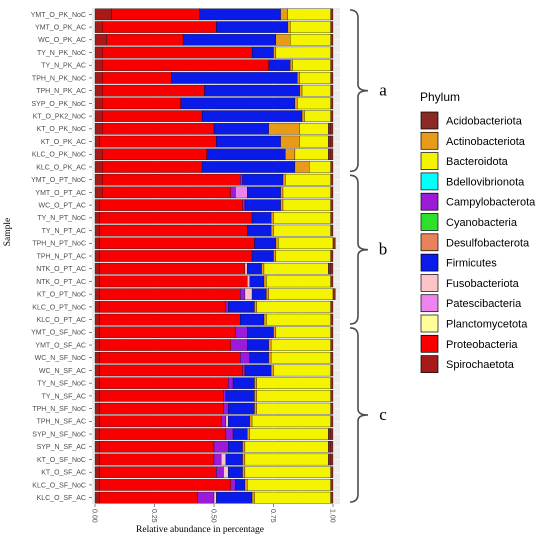 The image size is (550, 543). What do you see at coordinates (491, 203) in the screenshot?
I see `legend-label: Campylobacterota` at bounding box center [491, 203].